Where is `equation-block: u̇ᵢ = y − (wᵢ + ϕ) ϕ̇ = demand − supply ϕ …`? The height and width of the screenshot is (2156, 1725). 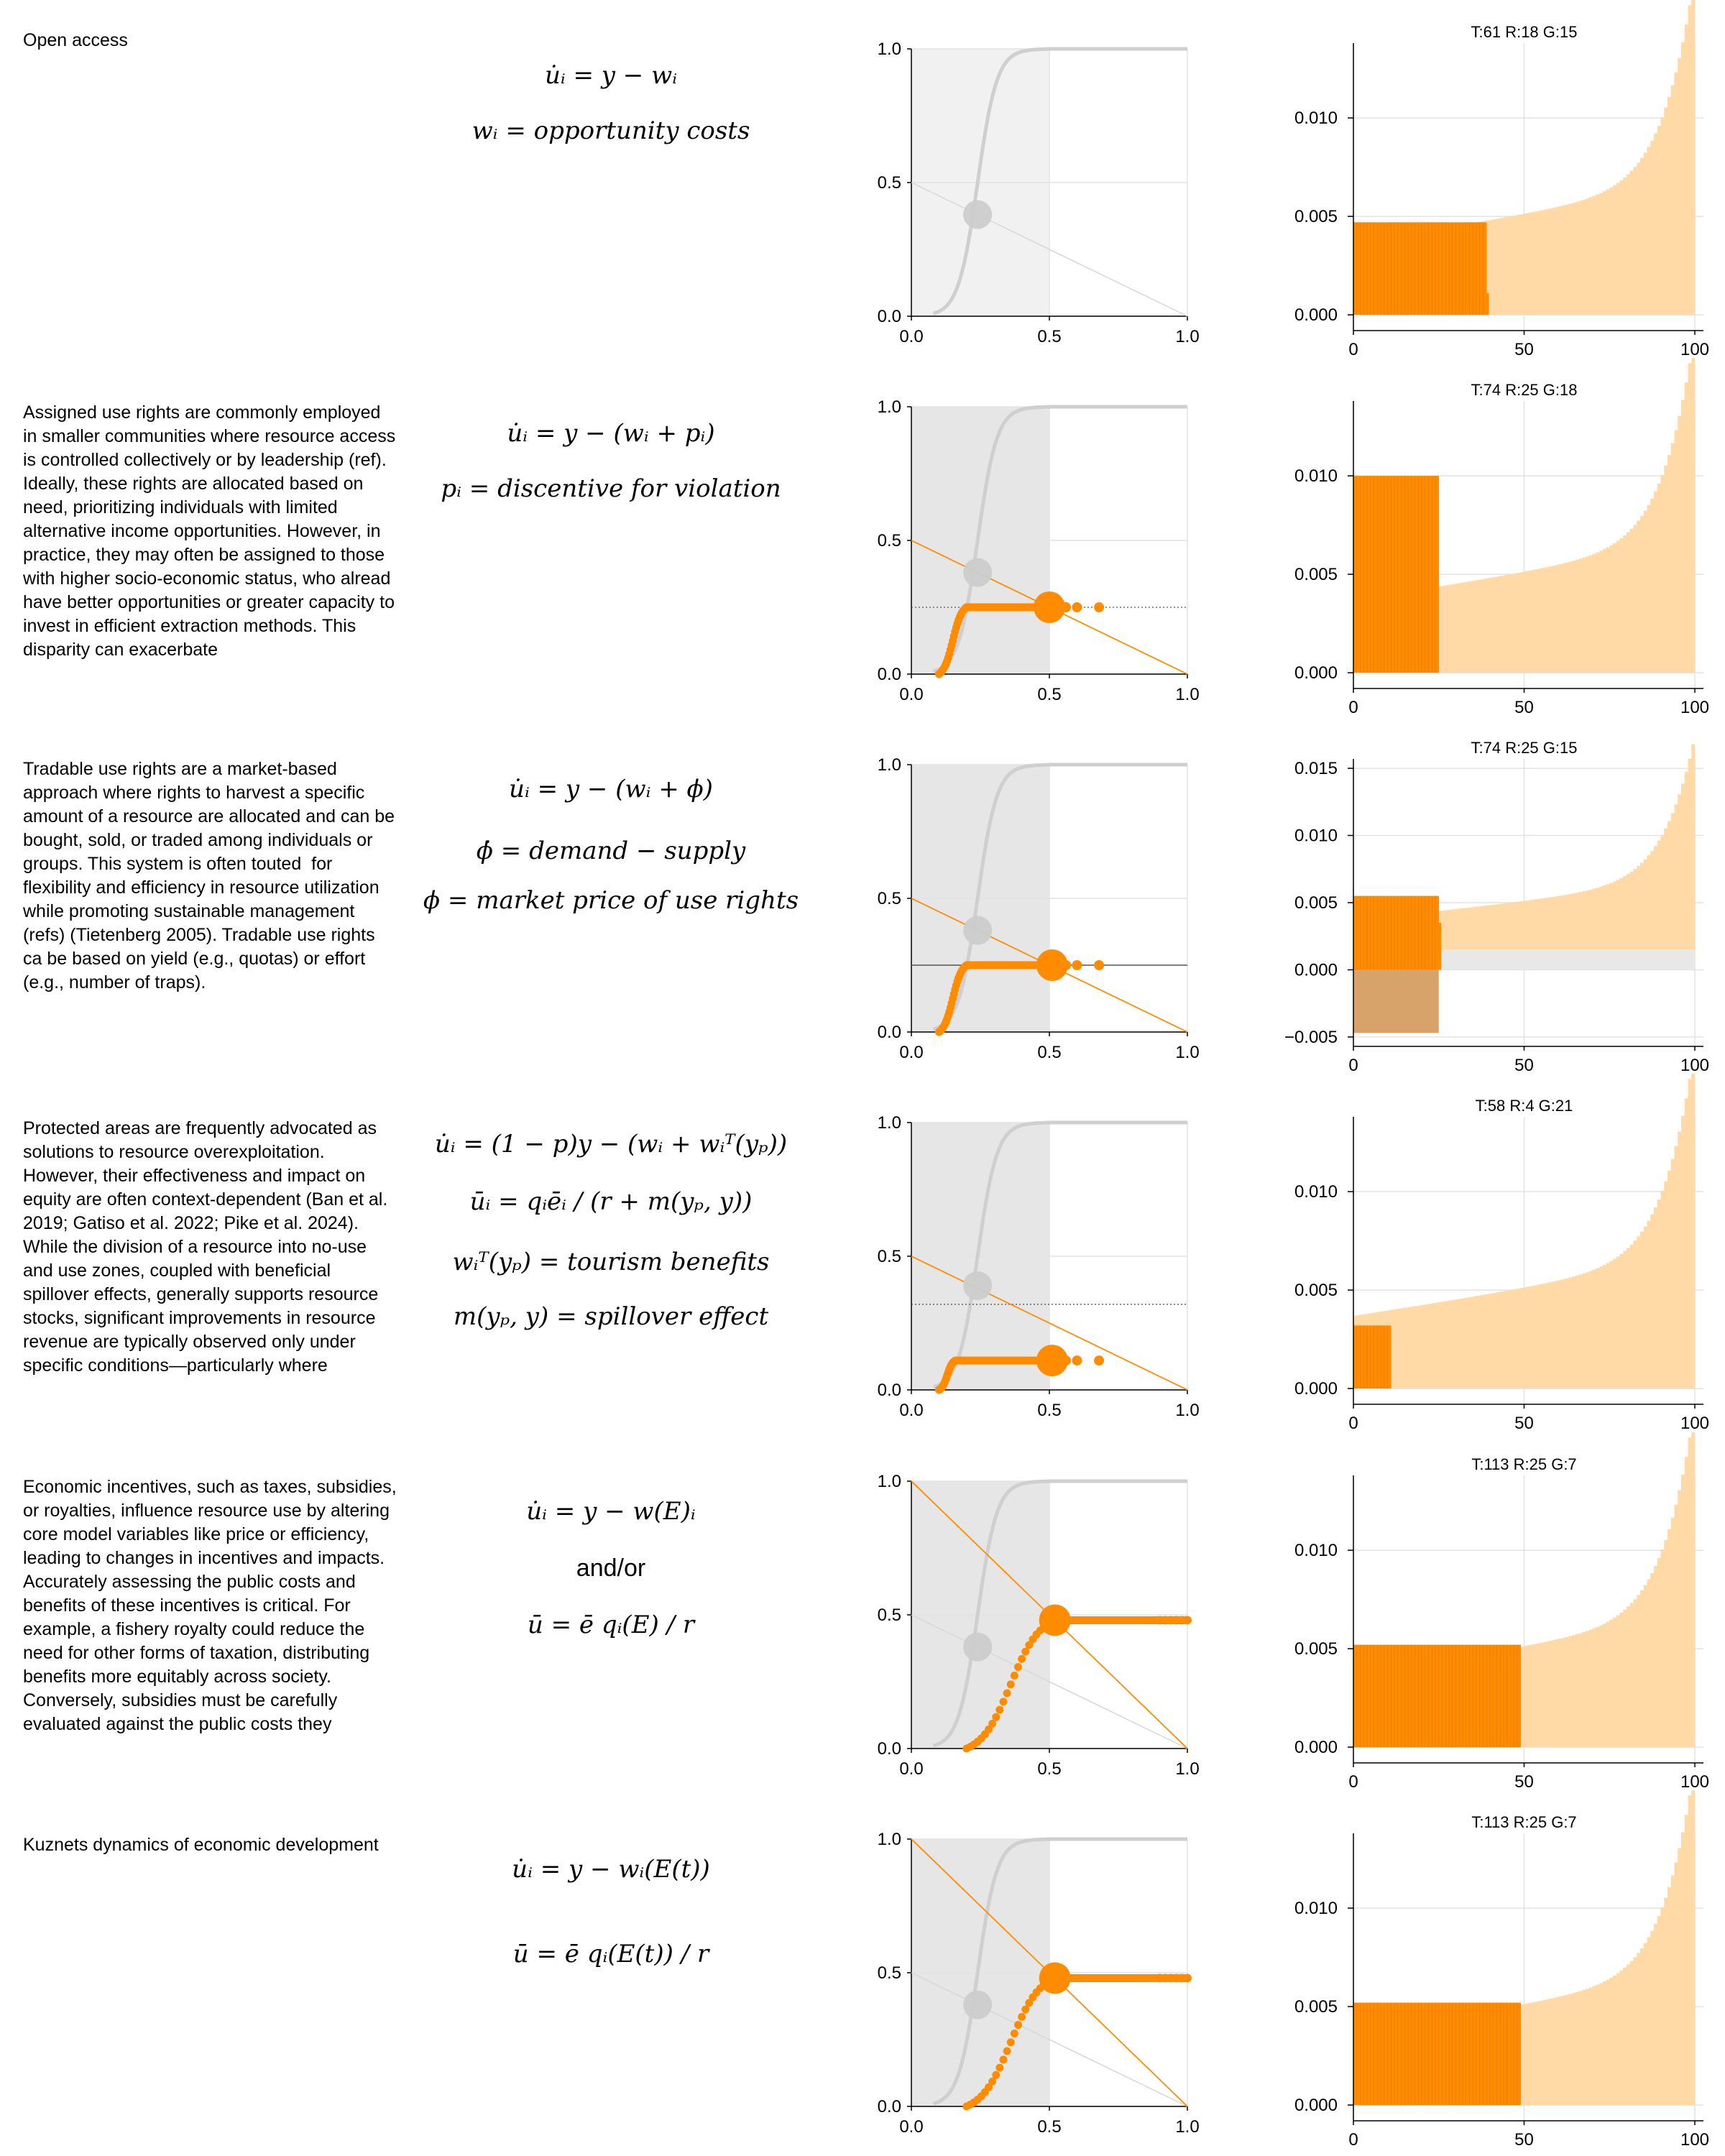 equation-block: u̇ᵢ = y − (wᵢ + ϕ) ϕ̇ = demand − supply ϕ … is located at coordinates (611, 888).